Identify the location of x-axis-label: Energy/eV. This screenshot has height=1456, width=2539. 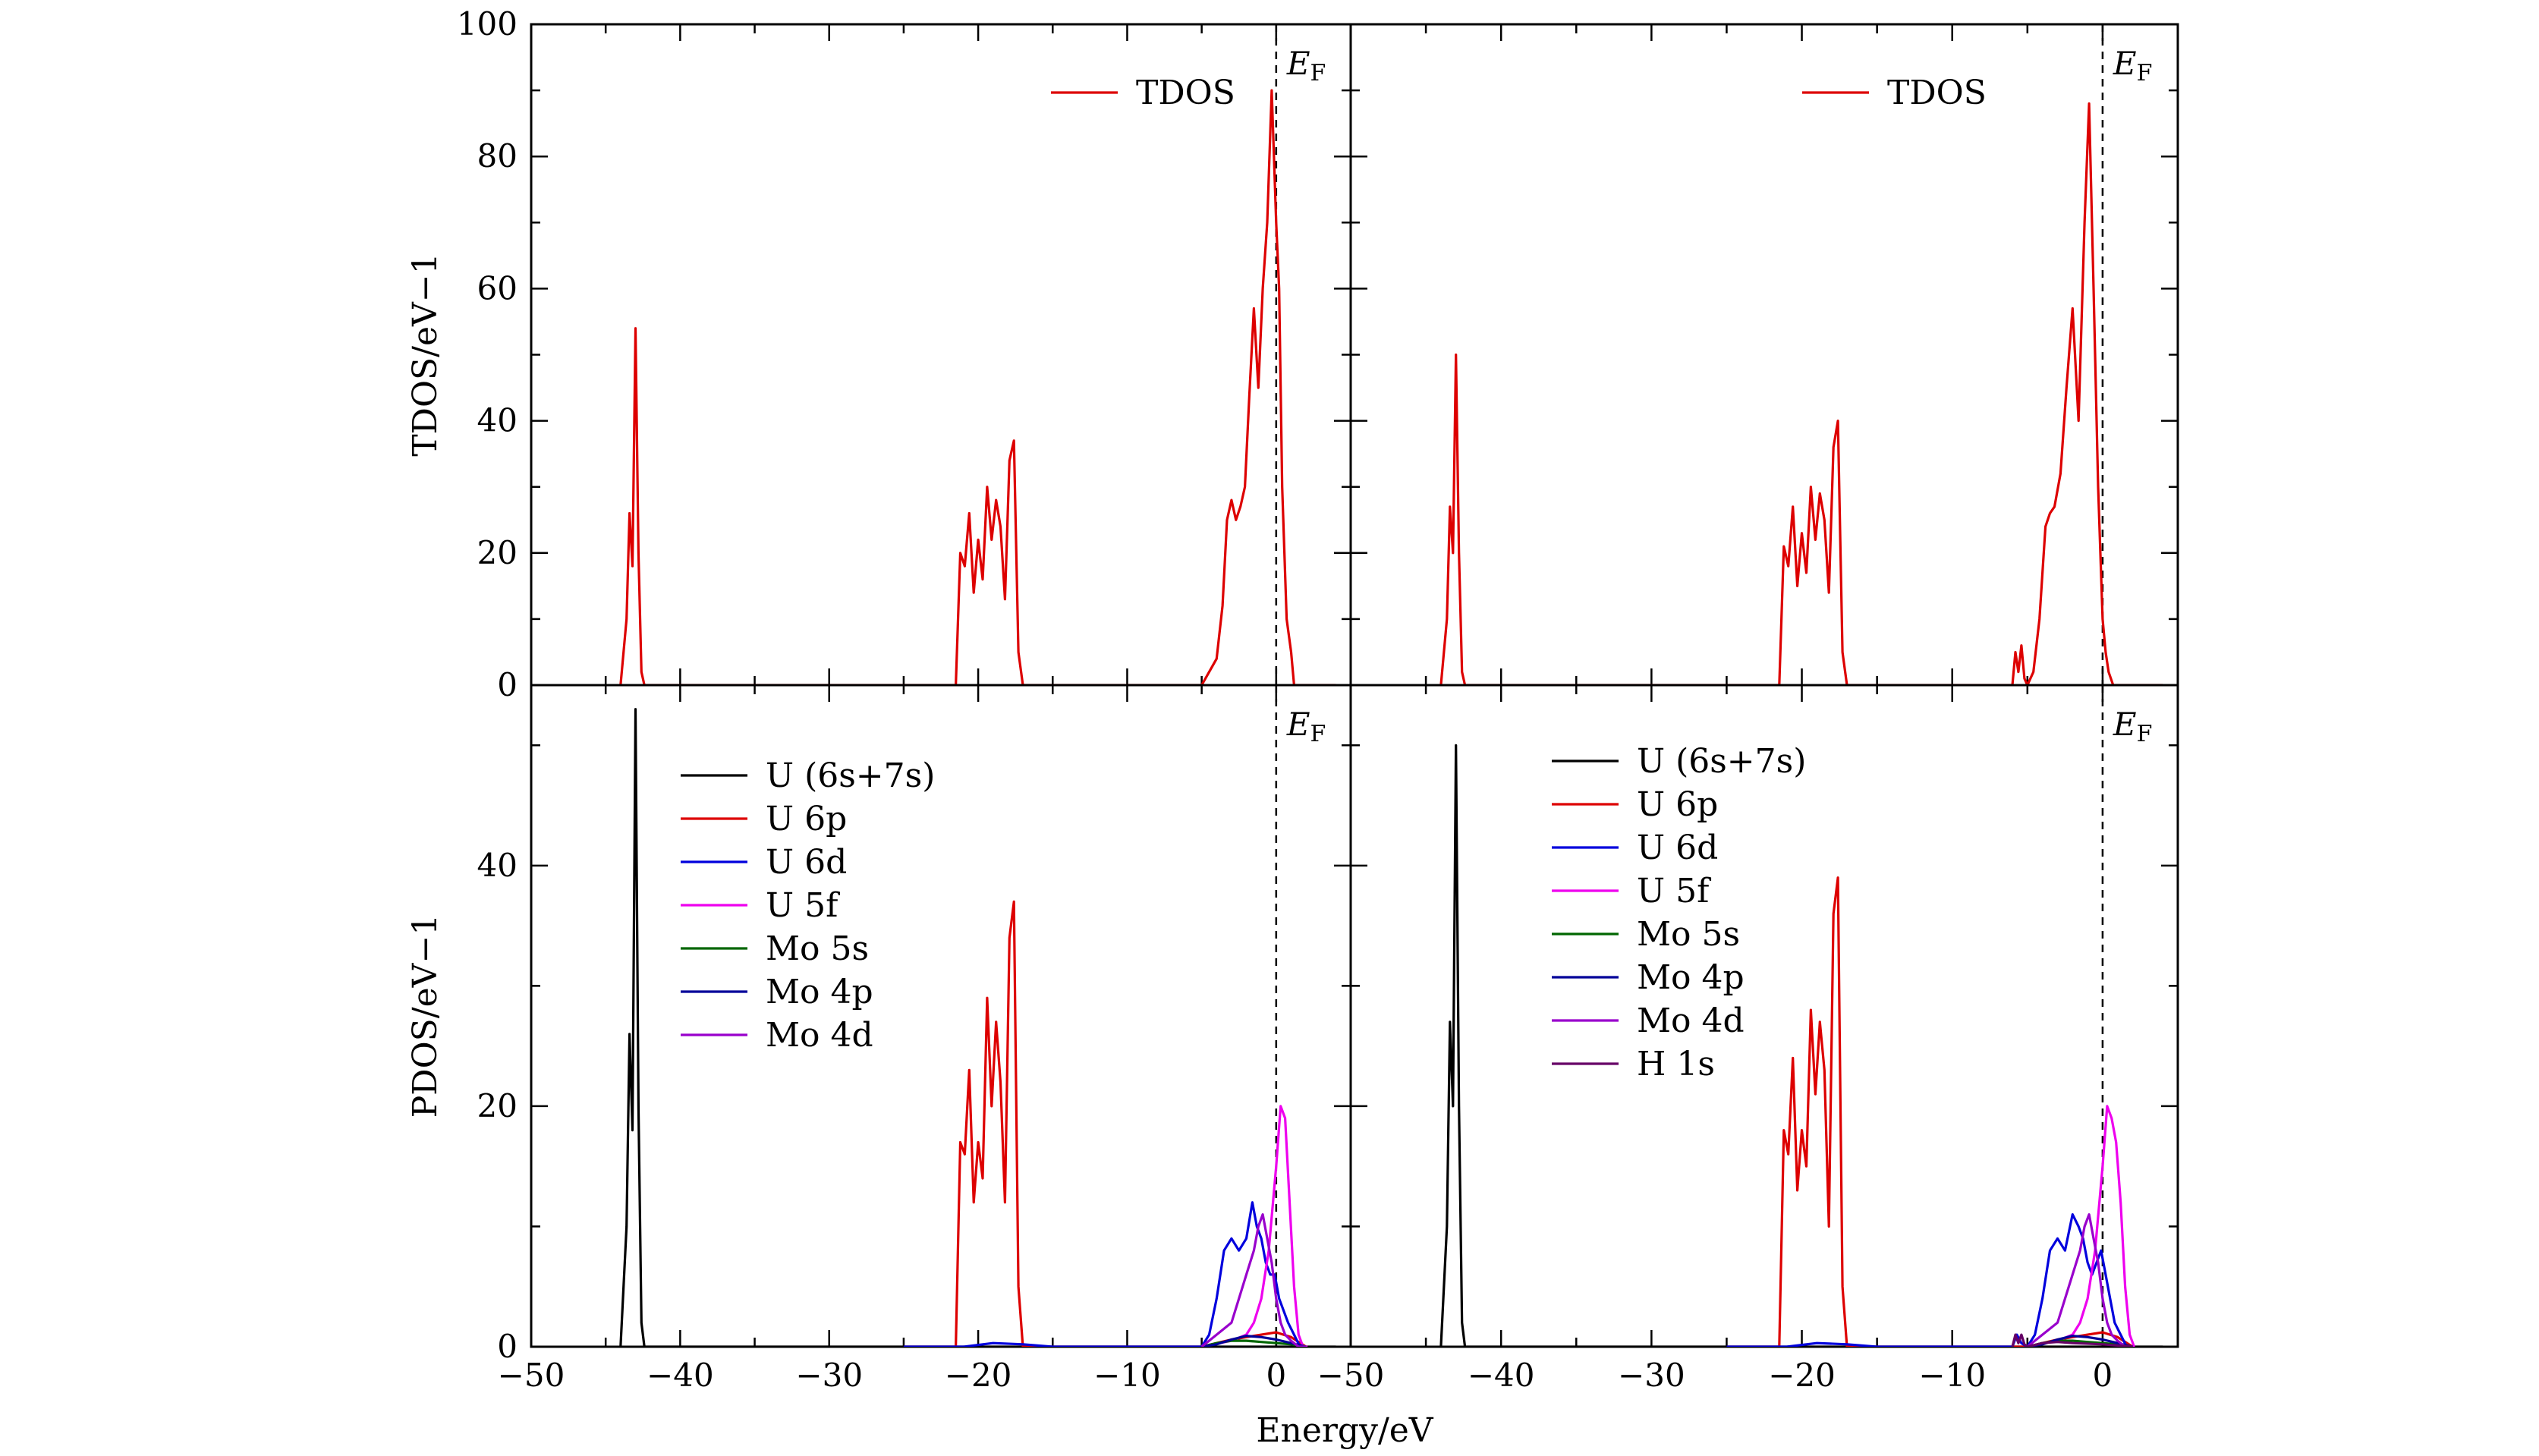
(1344, 1430).